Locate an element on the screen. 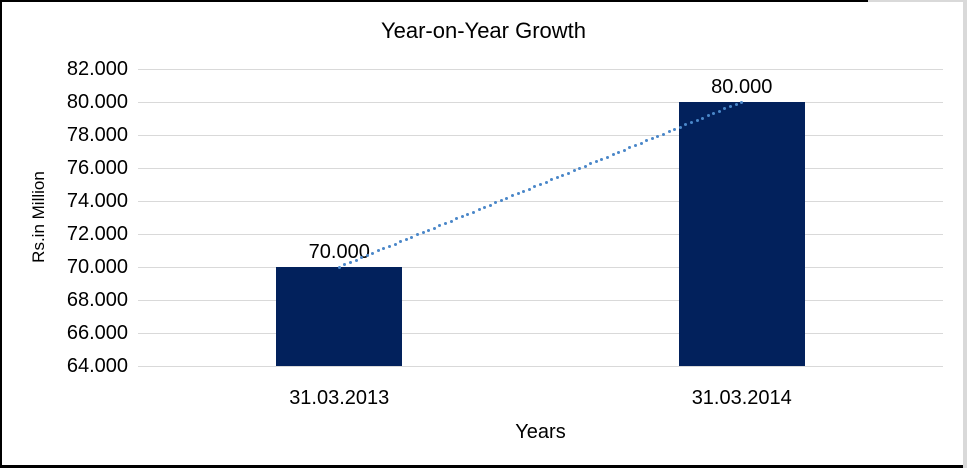  frame-border-left is located at coordinates (1, 234).